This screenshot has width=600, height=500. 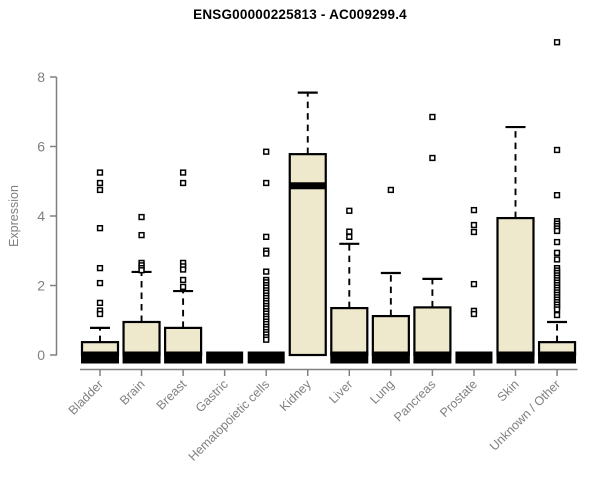 I want to click on x-tick-label: Liver, so click(x=340, y=391).